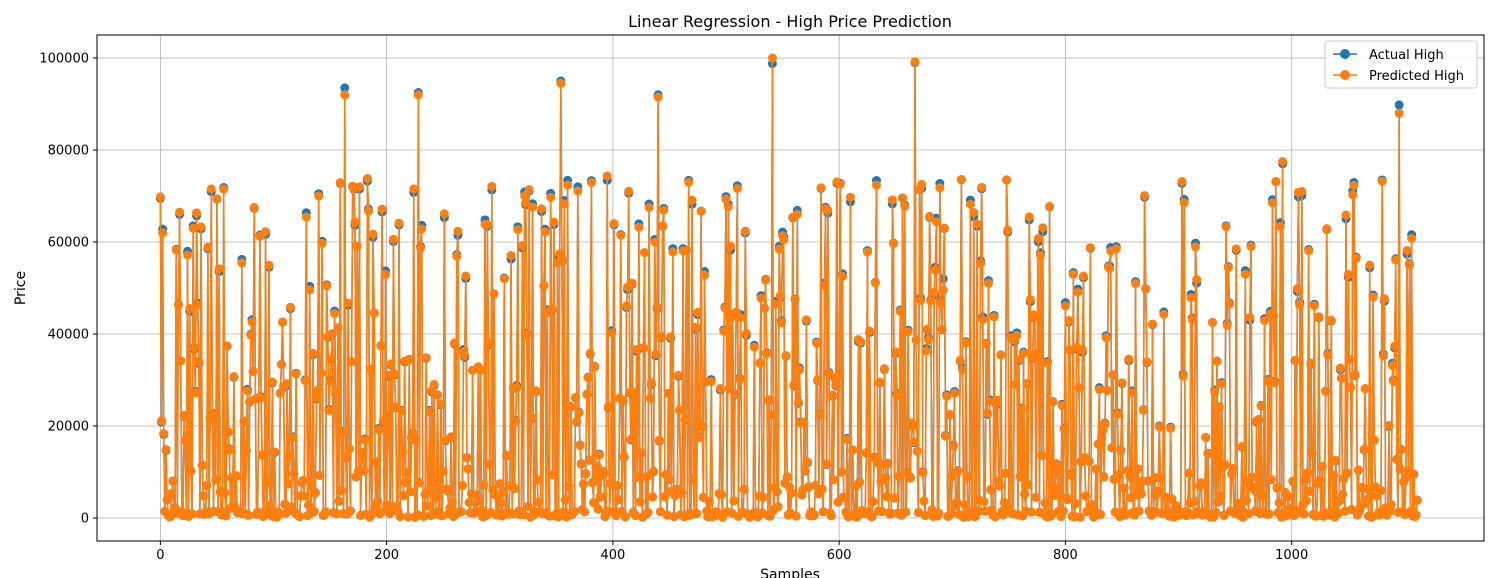  Describe the element at coordinates (386, 555) in the screenshot. I see `x-tick-label: 200` at that location.